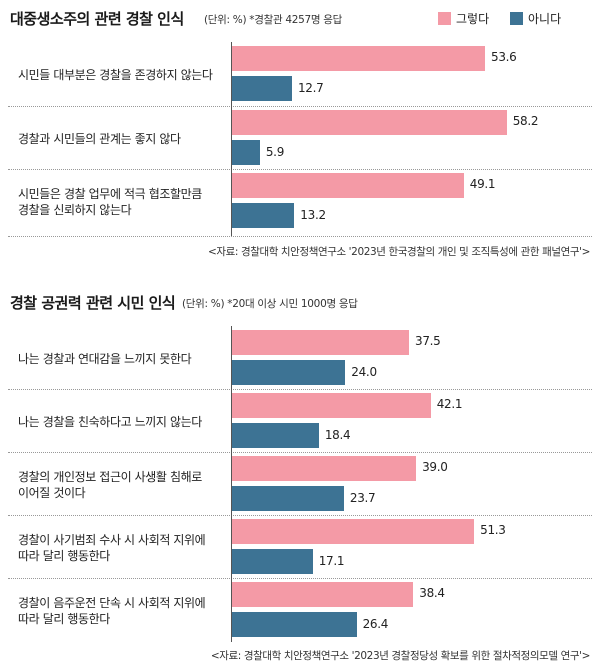  Describe the element at coordinates (375, 624) in the screenshot. I see `value-label-no: 26.4` at that location.